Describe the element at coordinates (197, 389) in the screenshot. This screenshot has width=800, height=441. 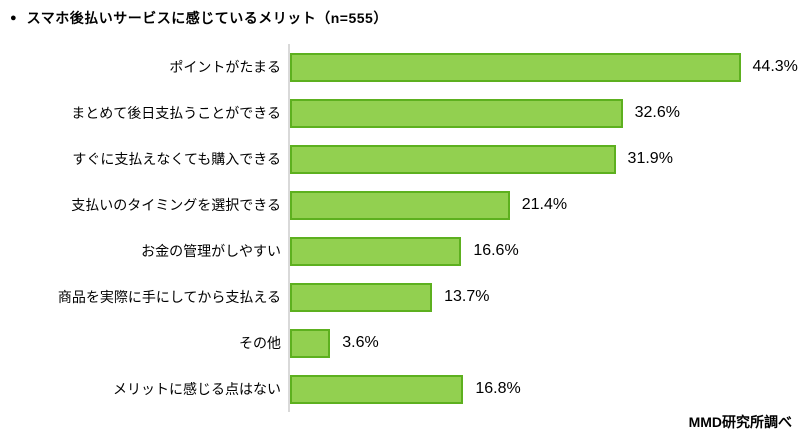
I see `category-label: メリットに感じる点はない` at that location.